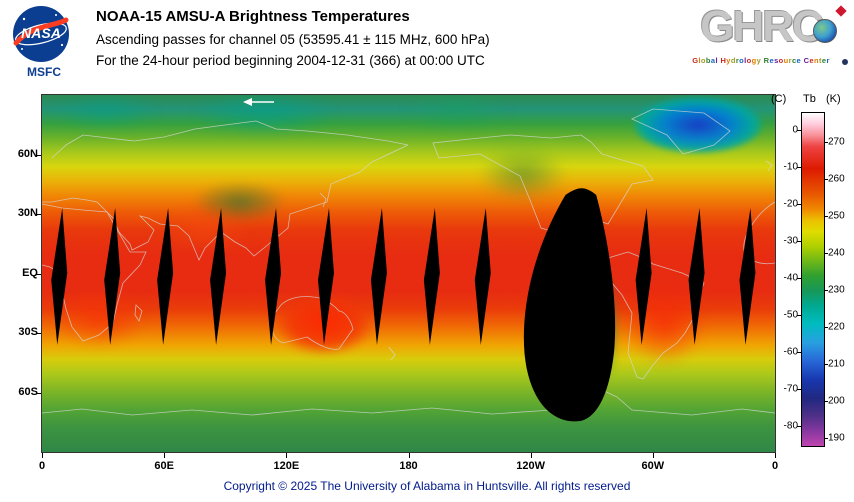 The width and height of the screenshot is (854, 502). I want to click on continent-outline-australia, so click(312, 323).